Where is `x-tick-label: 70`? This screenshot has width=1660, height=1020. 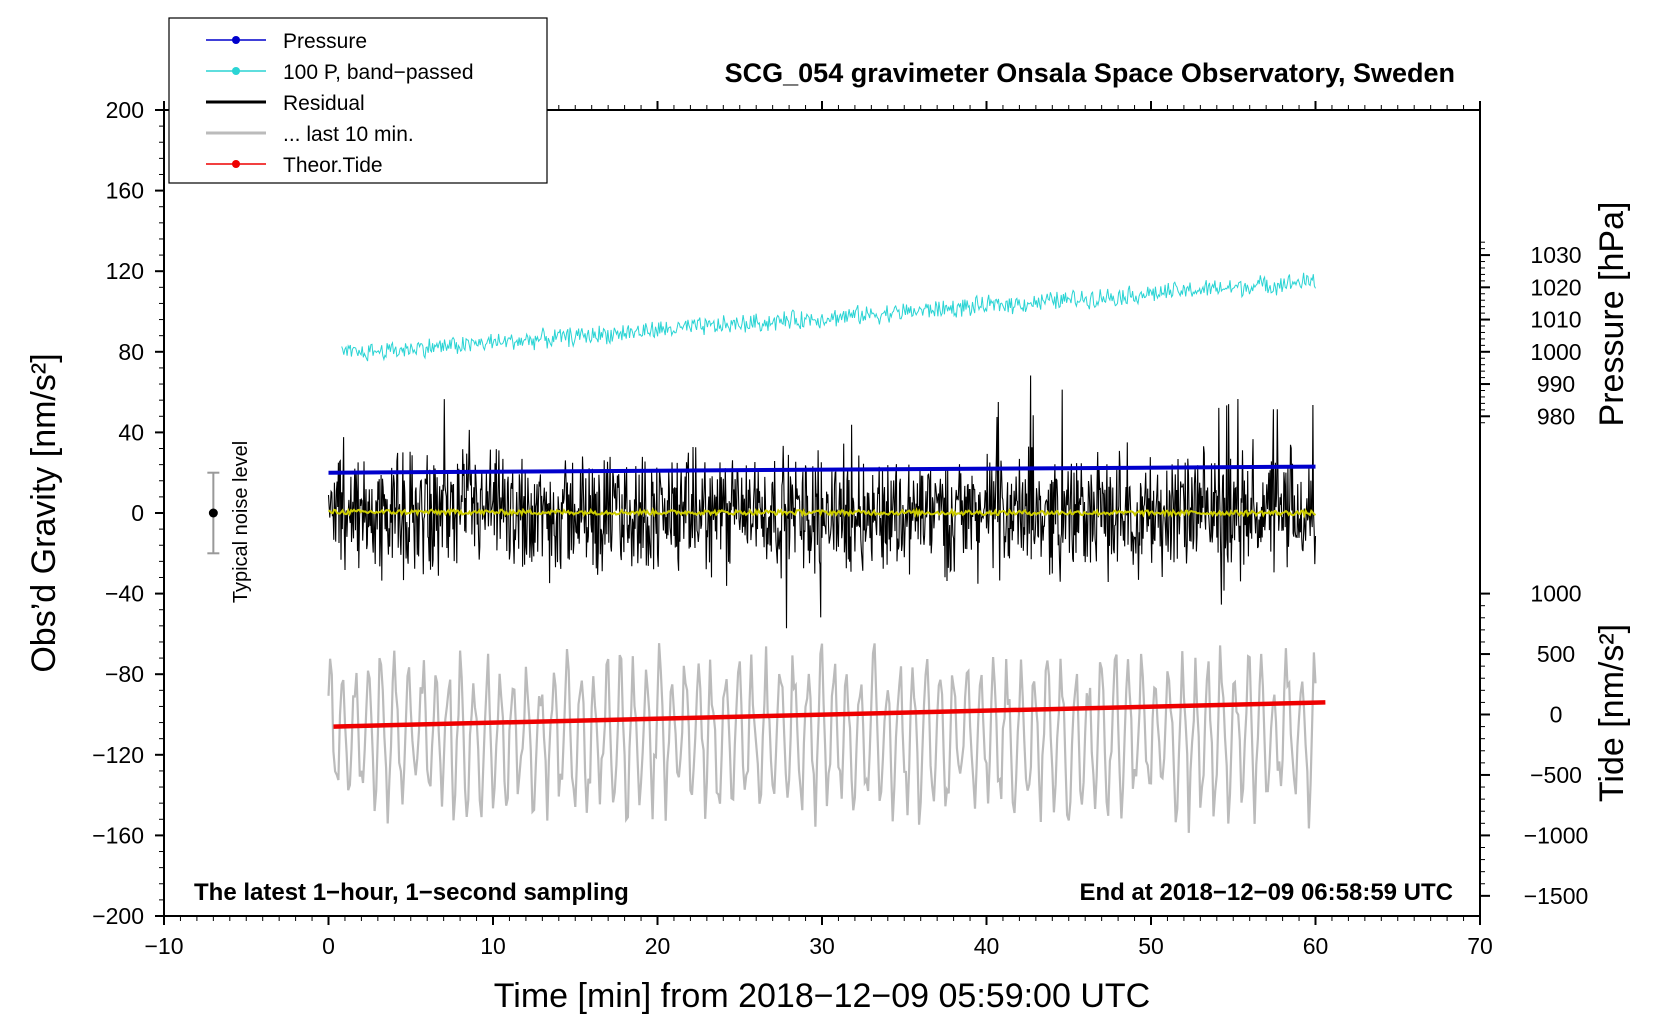 x-tick-label: 70 is located at coordinates (1480, 946).